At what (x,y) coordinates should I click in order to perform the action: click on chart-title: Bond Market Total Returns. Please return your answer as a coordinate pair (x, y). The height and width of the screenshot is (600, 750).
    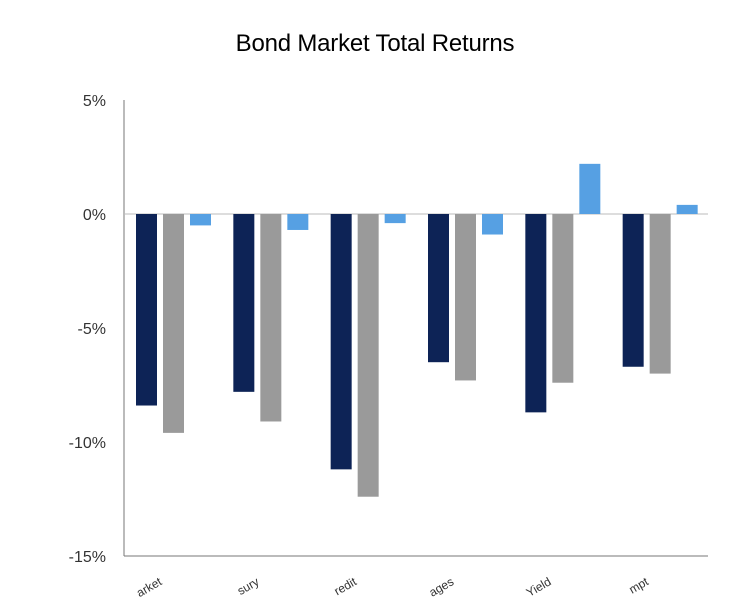
    Looking at the image, I should click on (375, 43).